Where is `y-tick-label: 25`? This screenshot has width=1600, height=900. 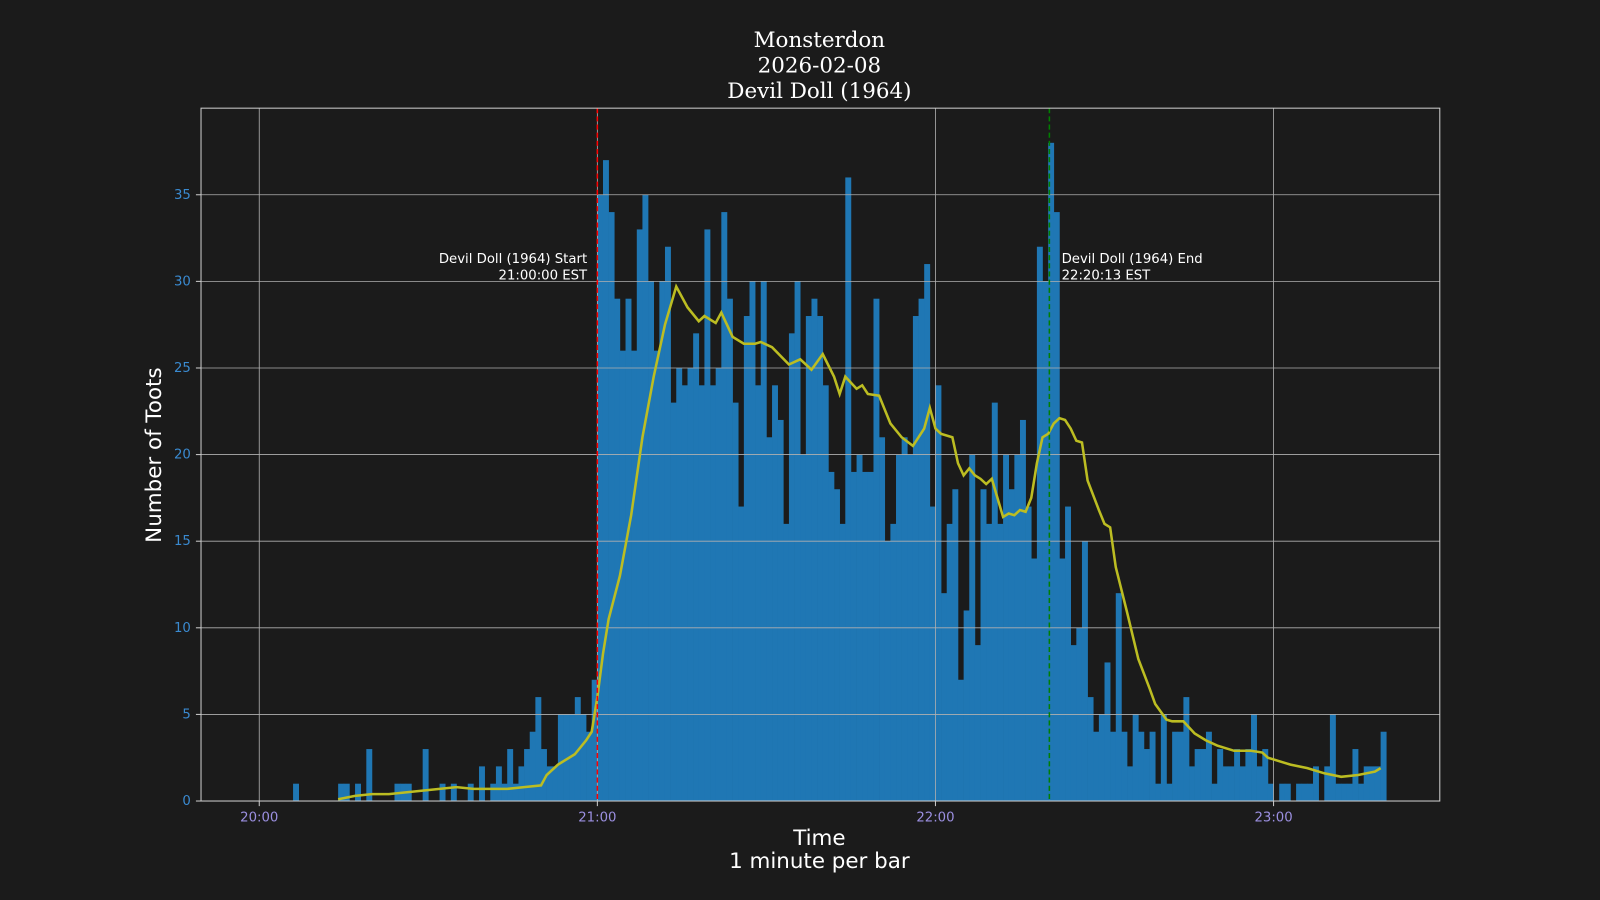 y-tick-label: 25 is located at coordinates (182, 368).